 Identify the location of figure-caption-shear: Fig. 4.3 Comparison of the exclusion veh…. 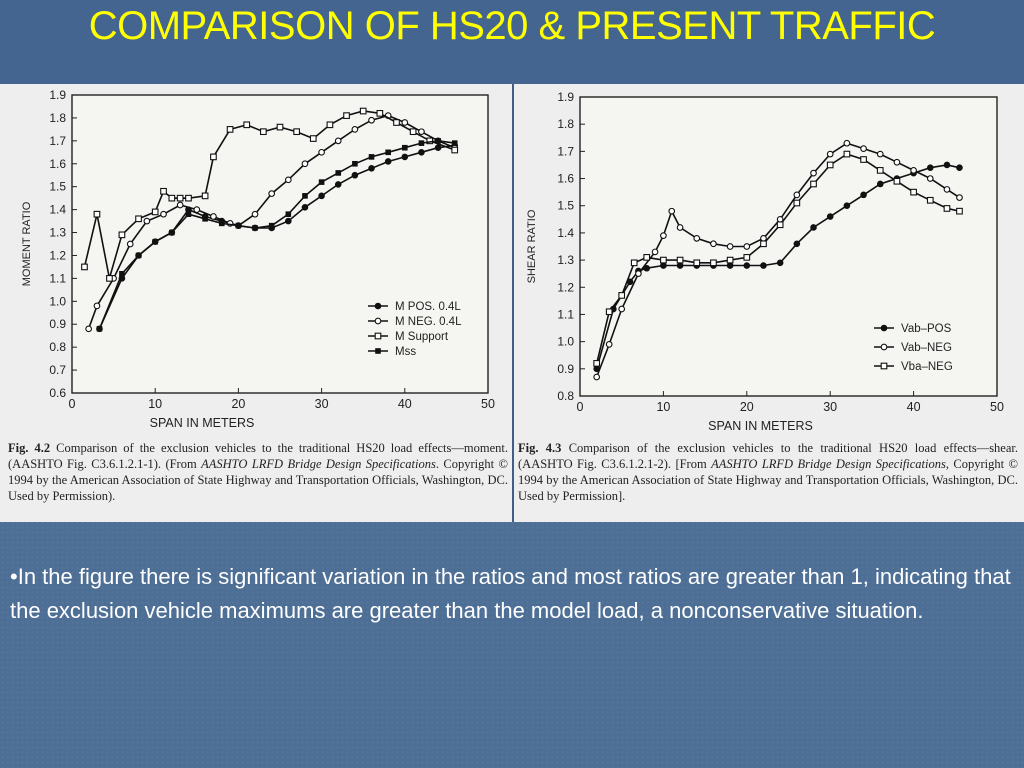
(768, 472).